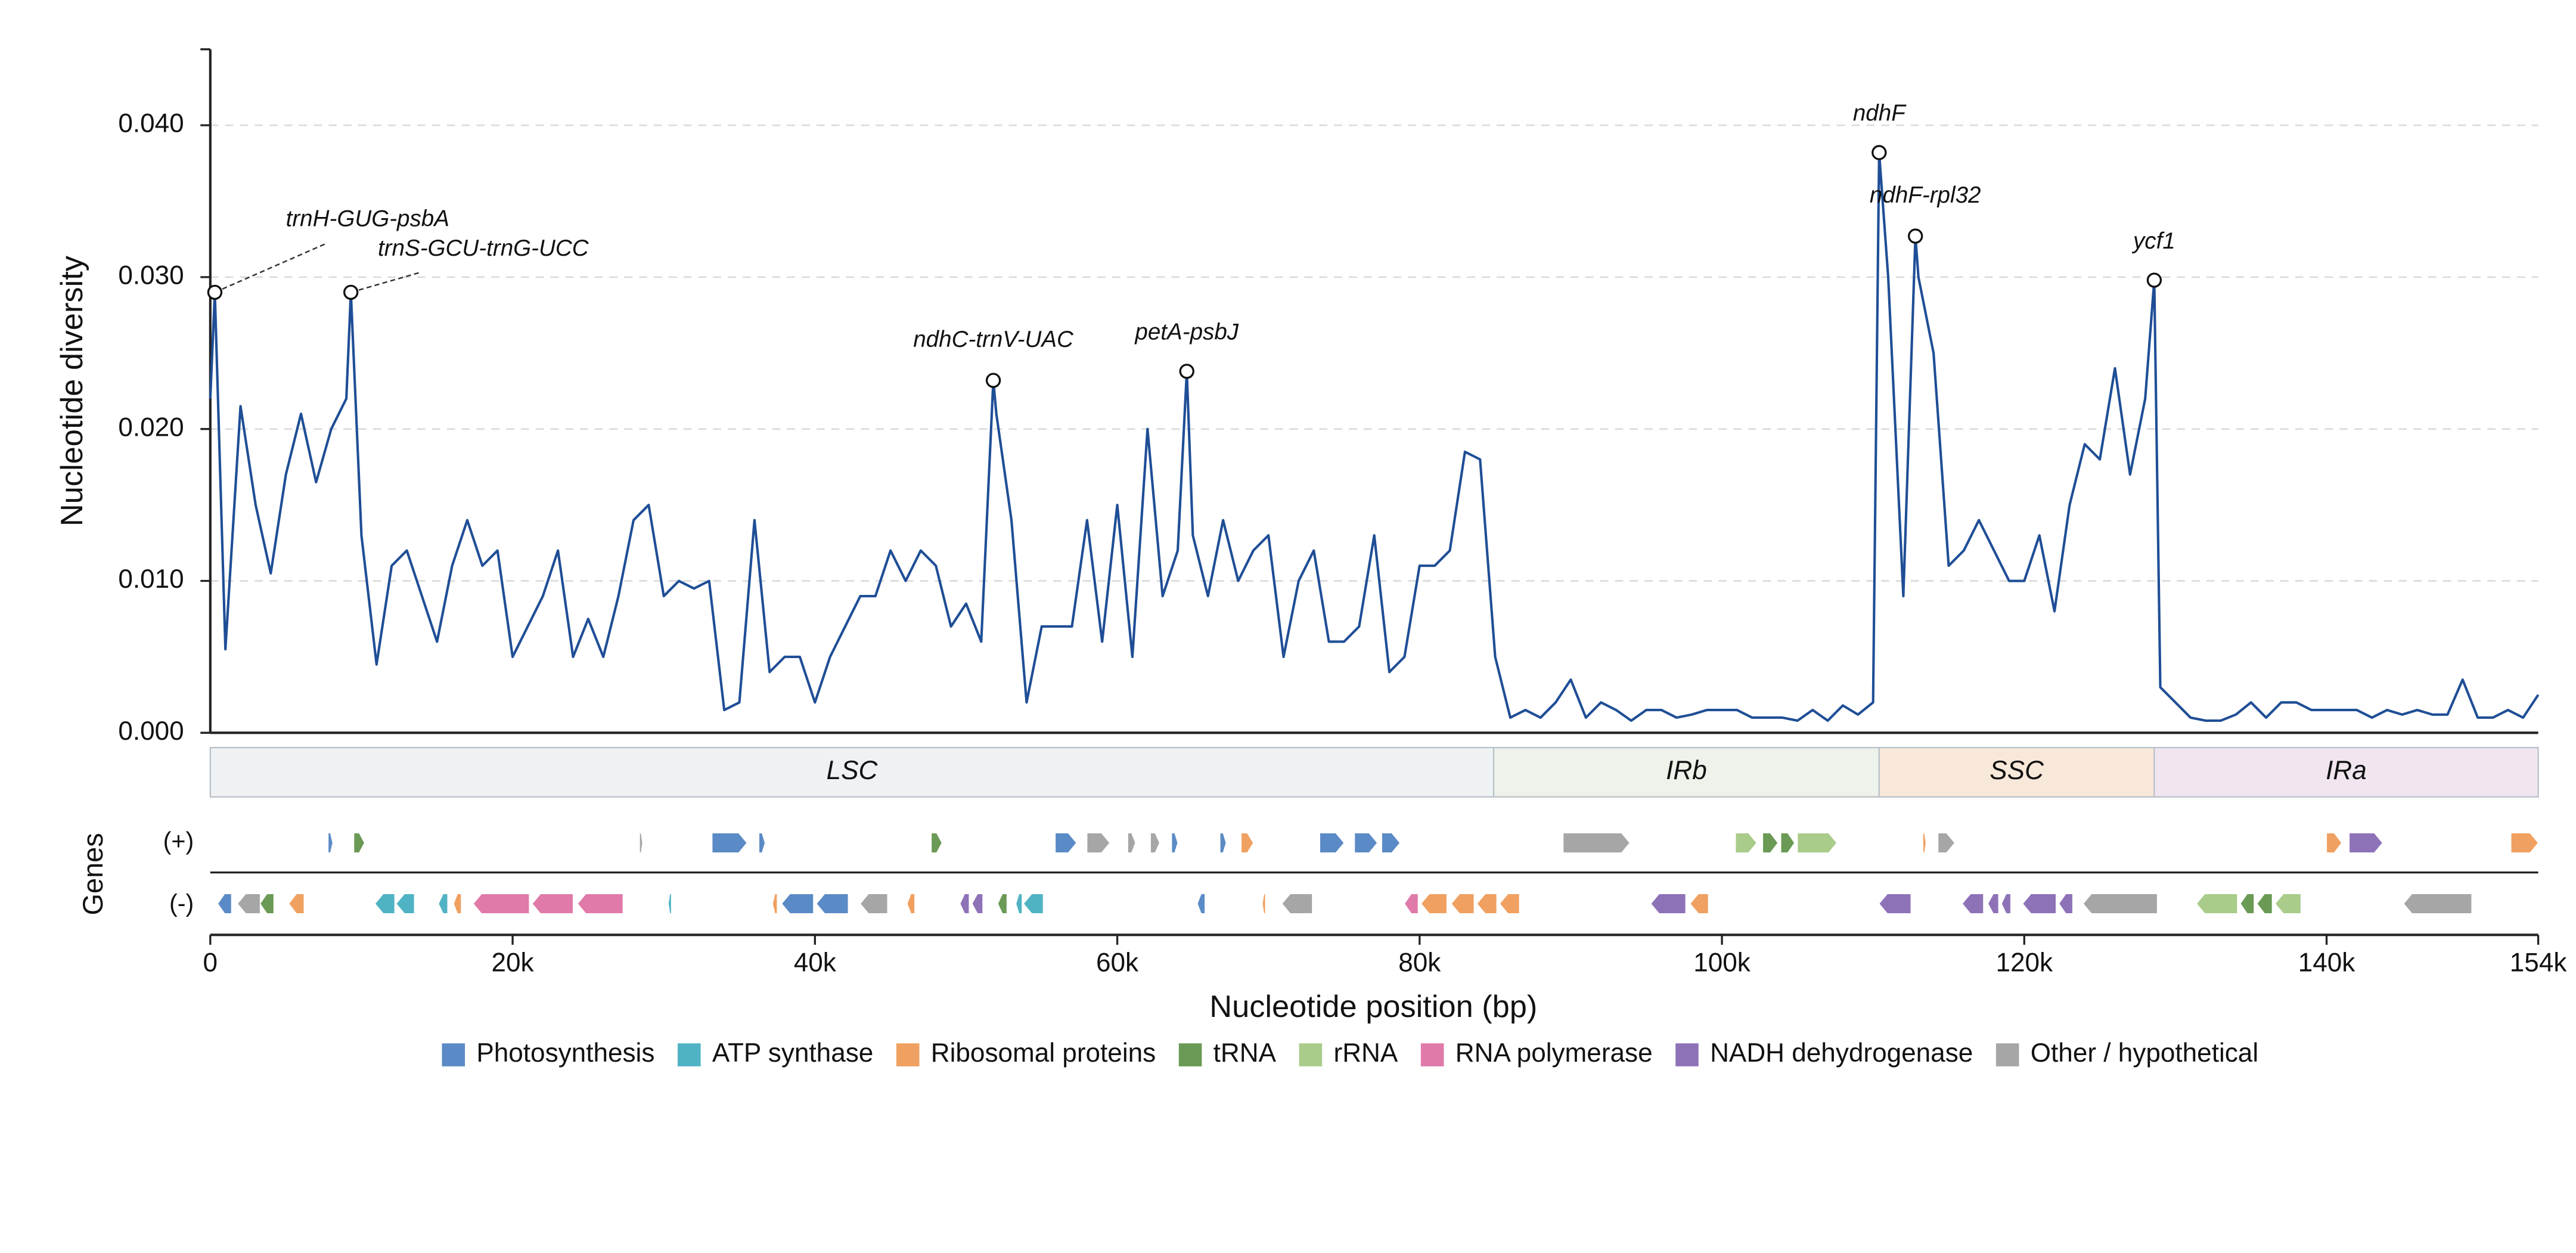 The image size is (2576, 1253). I want to click on x-axis-label: Nucleotide position (bp), so click(1373, 1007).